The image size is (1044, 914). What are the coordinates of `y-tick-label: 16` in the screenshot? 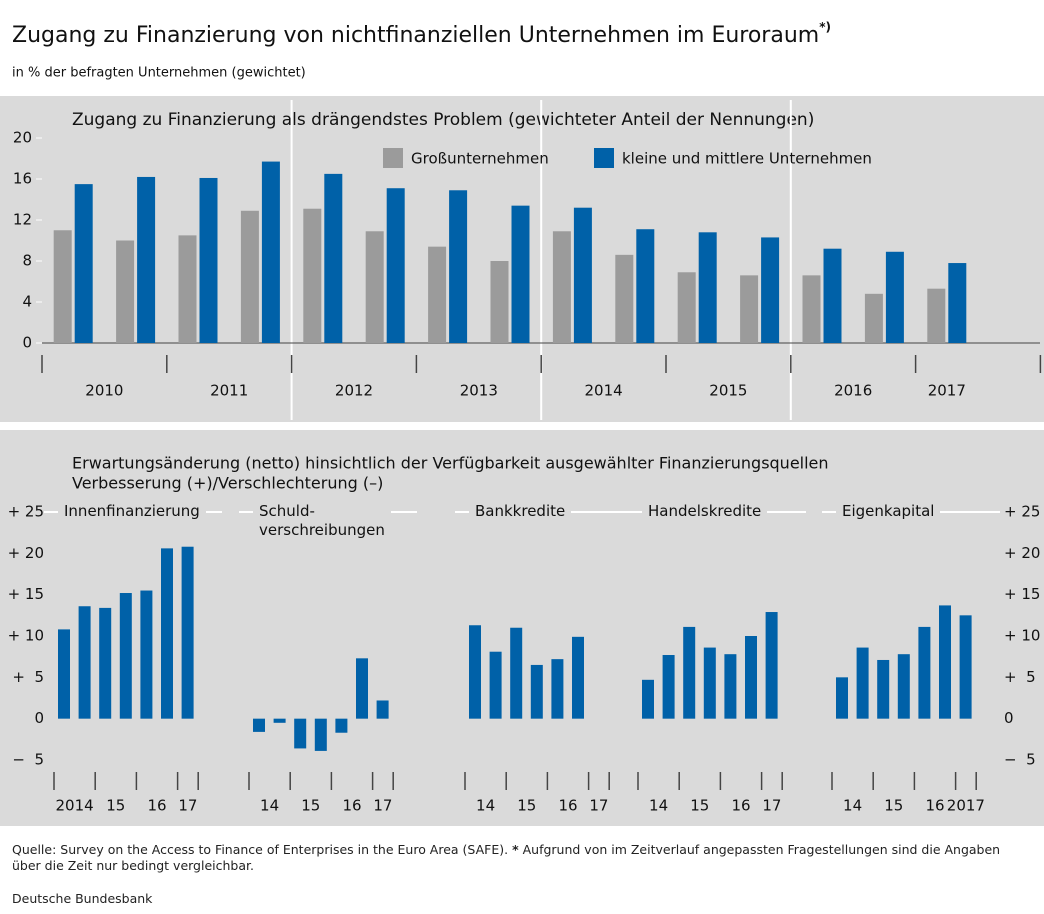 It's located at (22, 179).